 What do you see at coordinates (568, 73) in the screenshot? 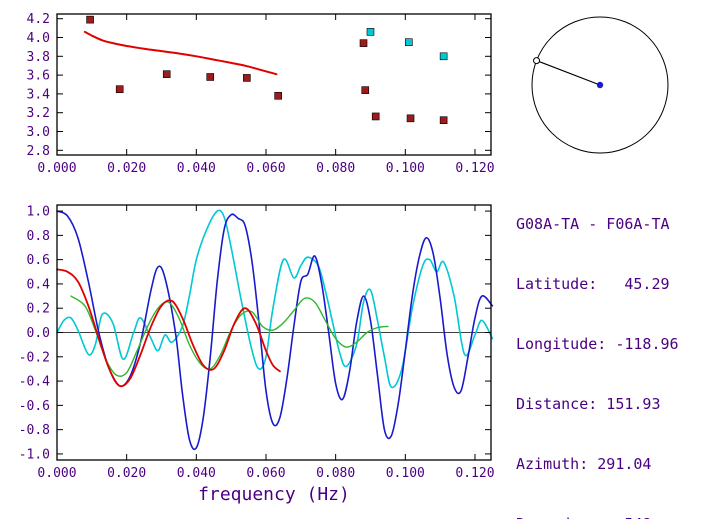
I see `azimuth-line` at bounding box center [568, 73].